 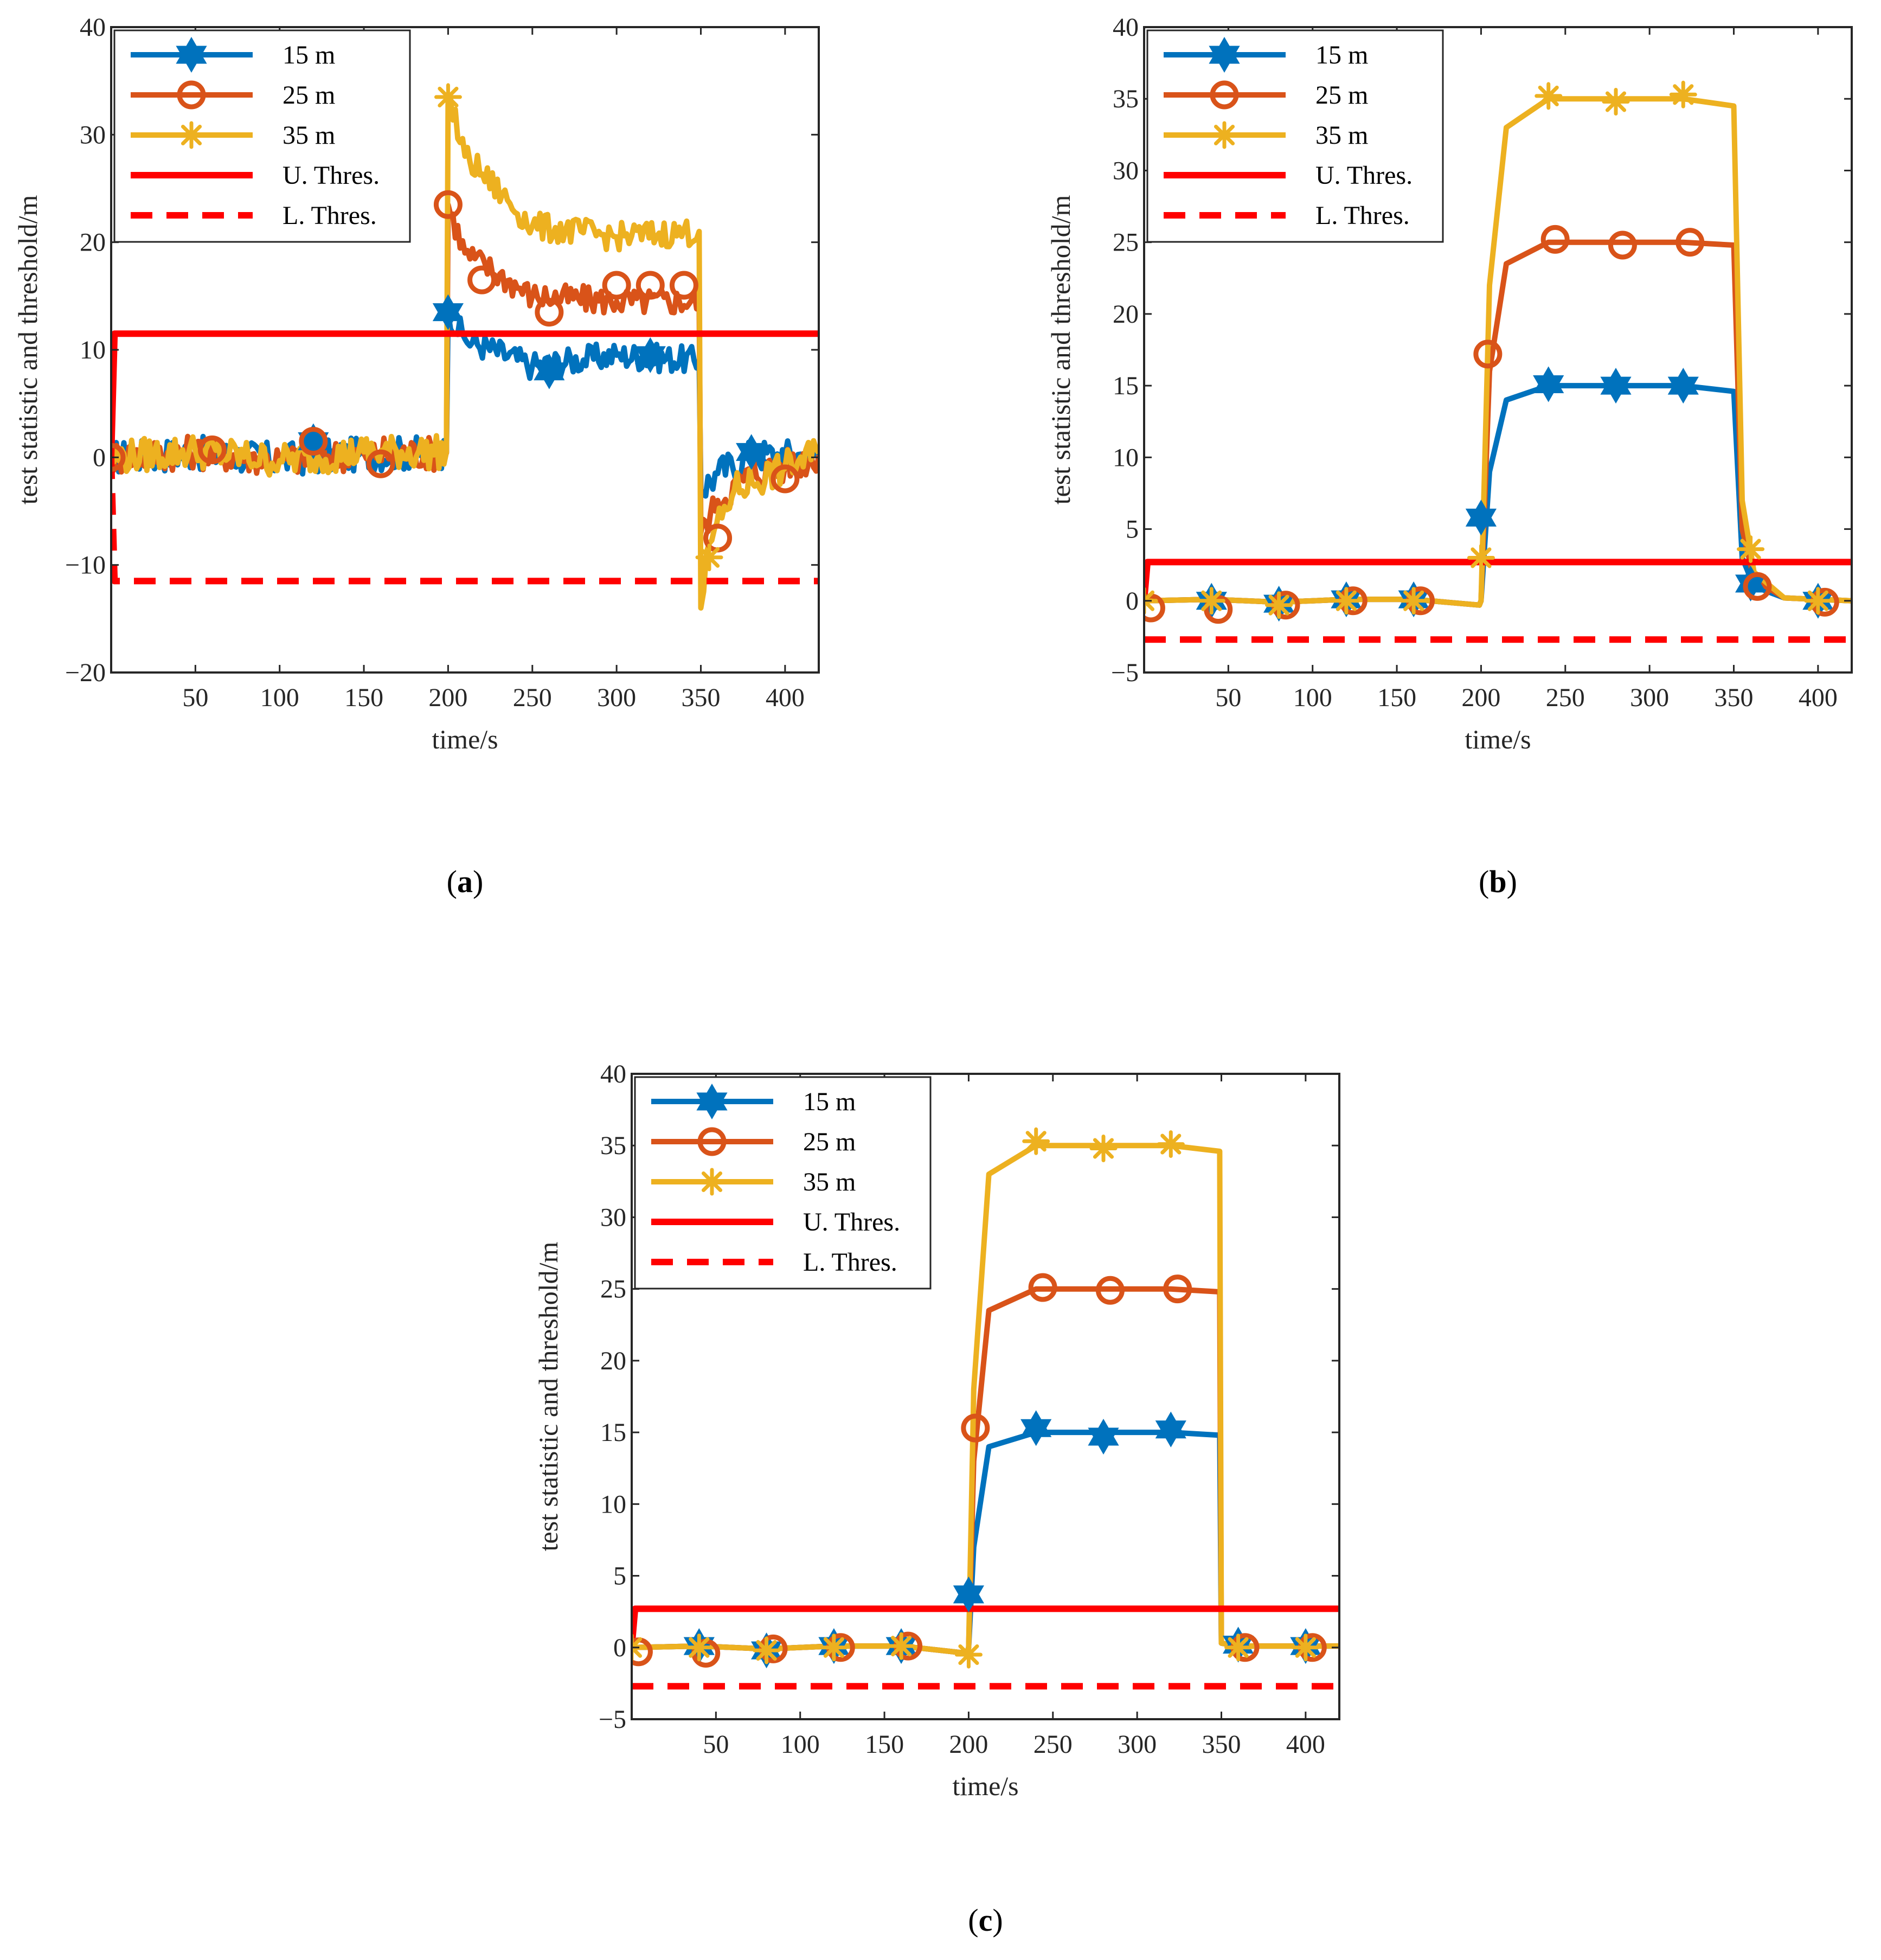 I want to click on y-tick-label: −5, so click(x=1125, y=673).